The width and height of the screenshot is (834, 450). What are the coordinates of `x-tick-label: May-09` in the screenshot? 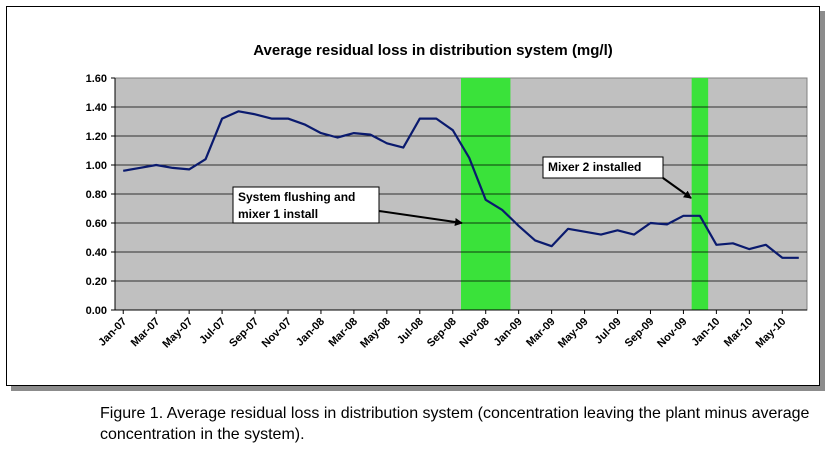 It's located at (573, 333).